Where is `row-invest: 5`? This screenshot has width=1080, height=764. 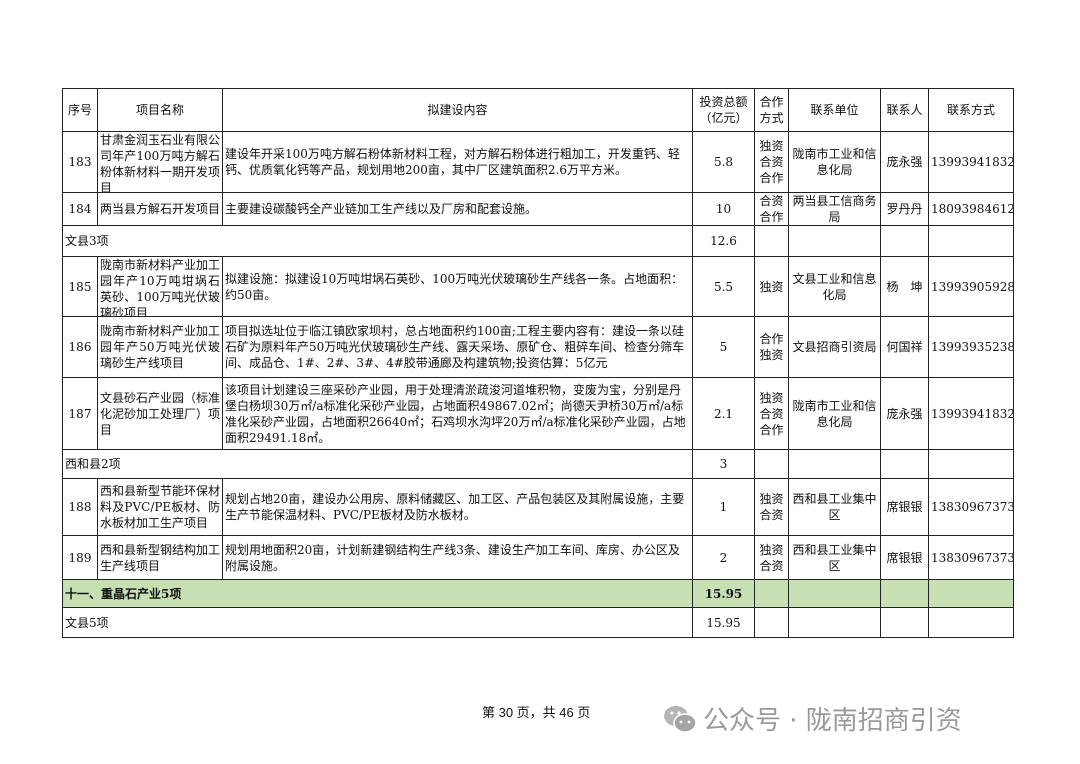
row-invest: 5 is located at coordinates (723, 347).